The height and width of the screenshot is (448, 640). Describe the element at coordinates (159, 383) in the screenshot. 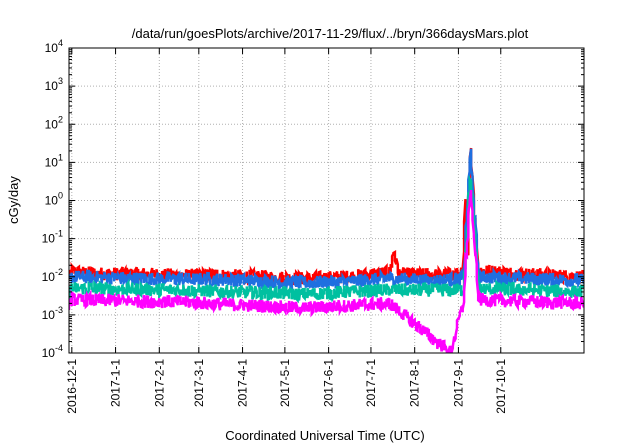

I see `x-tick-label: 2017-2-1` at that location.